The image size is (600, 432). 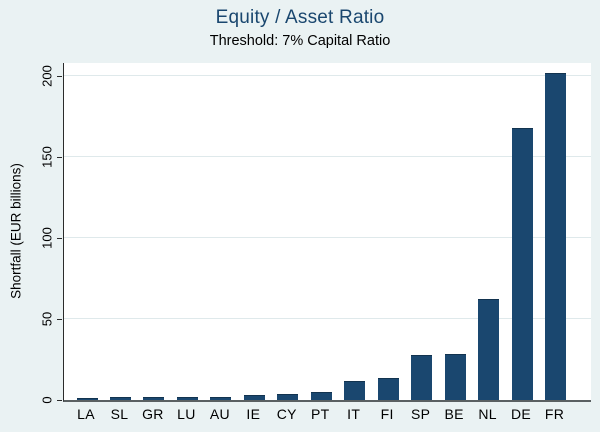 I want to click on ytick-label-100: 100, so click(x=47, y=238).